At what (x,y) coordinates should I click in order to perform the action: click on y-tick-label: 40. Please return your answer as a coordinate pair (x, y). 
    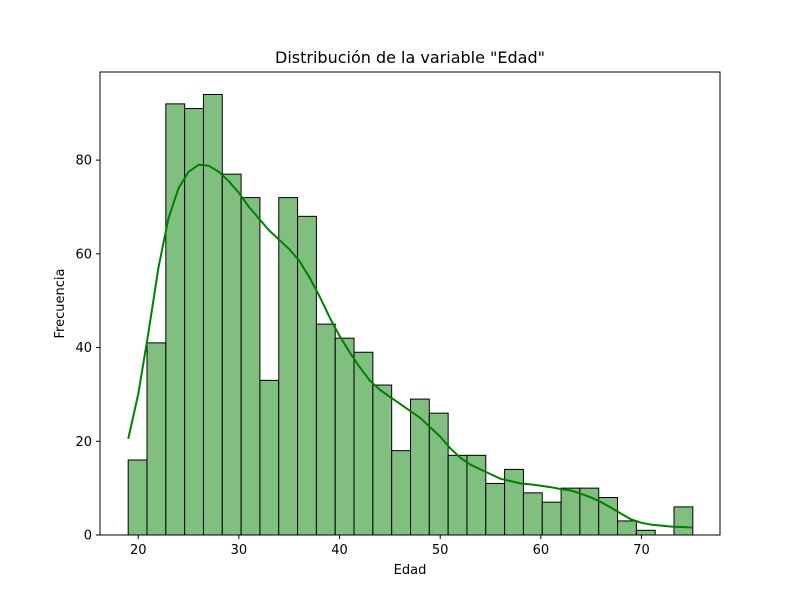
    Looking at the image, I should click on (83, 348).